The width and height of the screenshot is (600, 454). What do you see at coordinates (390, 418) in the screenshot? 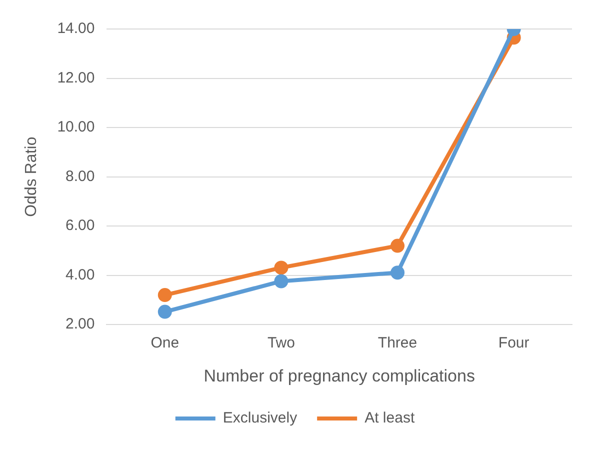
I see `legend-label: At least` at bounding box center [390, 418].